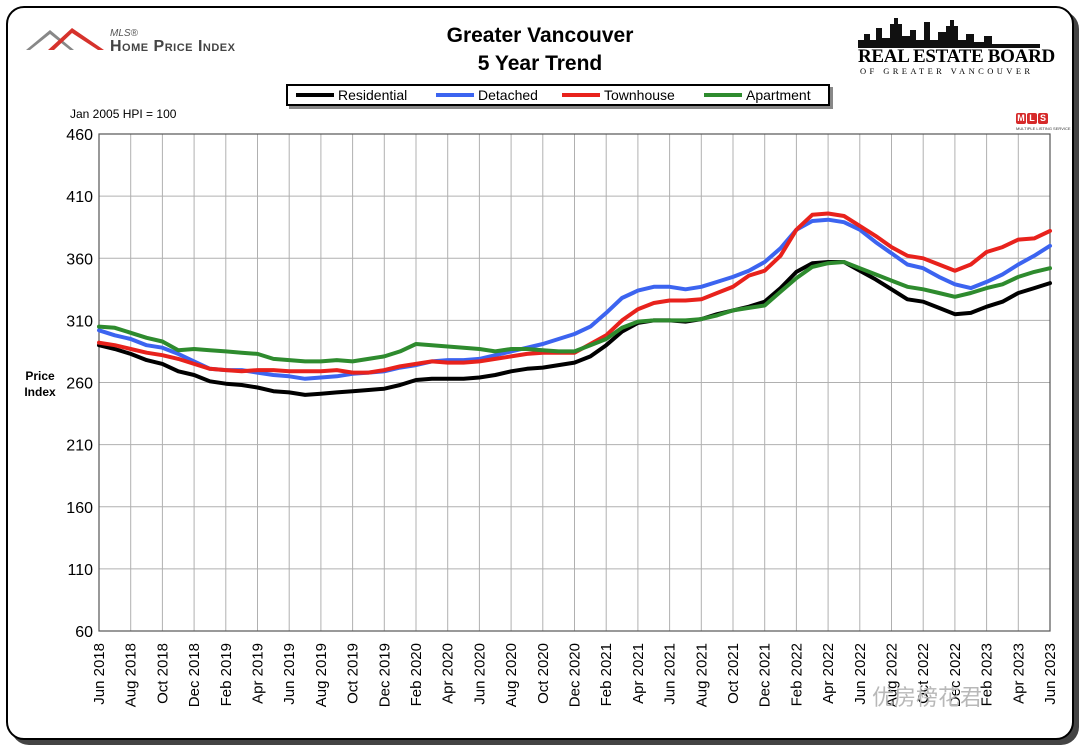  What do you see at coordinates (79, 321) in the screenshot?
I see `y-tick-label: 310` at bounding box center [79, 321].